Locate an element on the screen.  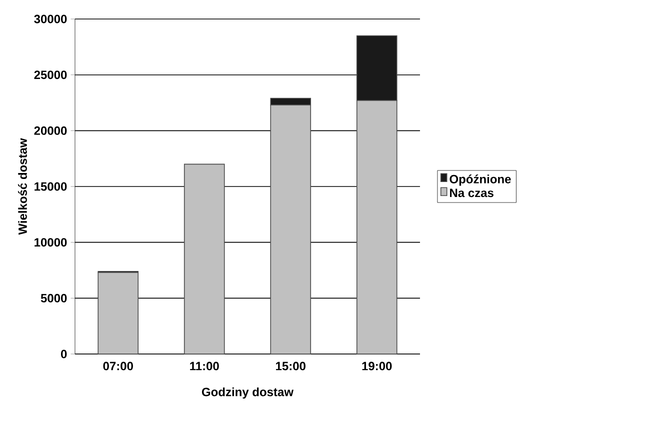
x-tick-label: 07:00 is located at coordinates (118, 366).